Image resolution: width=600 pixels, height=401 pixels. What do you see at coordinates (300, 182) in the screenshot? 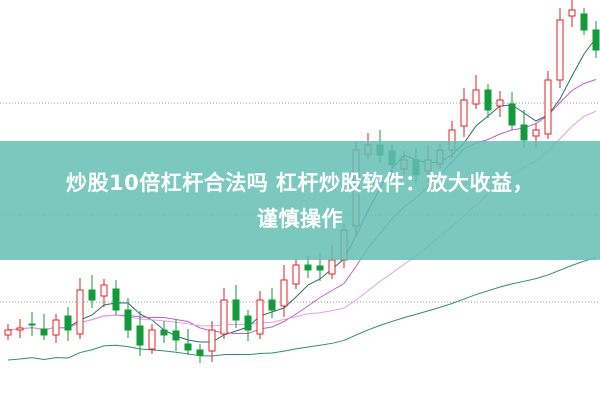
I see `title-line-1: 炒股10倍杠杆合法吗 杠杆炒股软件：放大收益，` at bounding box center [300, 182].